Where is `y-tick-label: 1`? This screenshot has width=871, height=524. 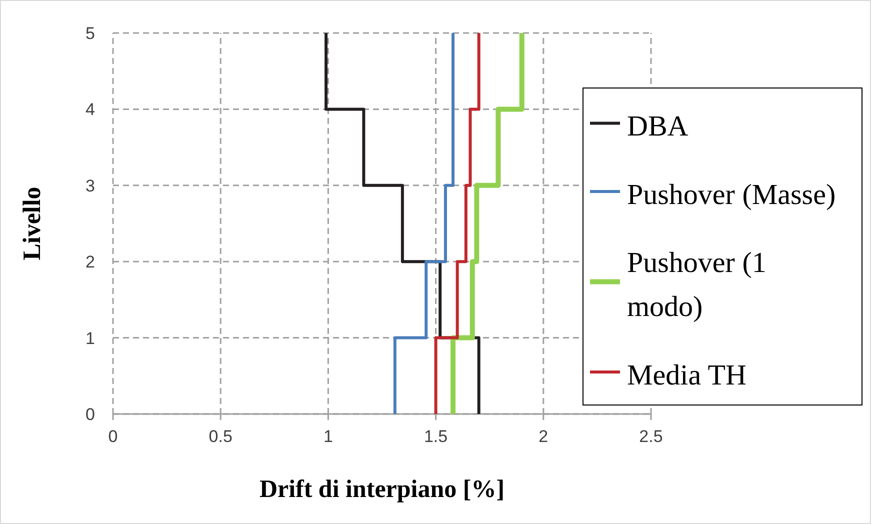
y-tick-label: 1 is located at coordinates (90, 338).